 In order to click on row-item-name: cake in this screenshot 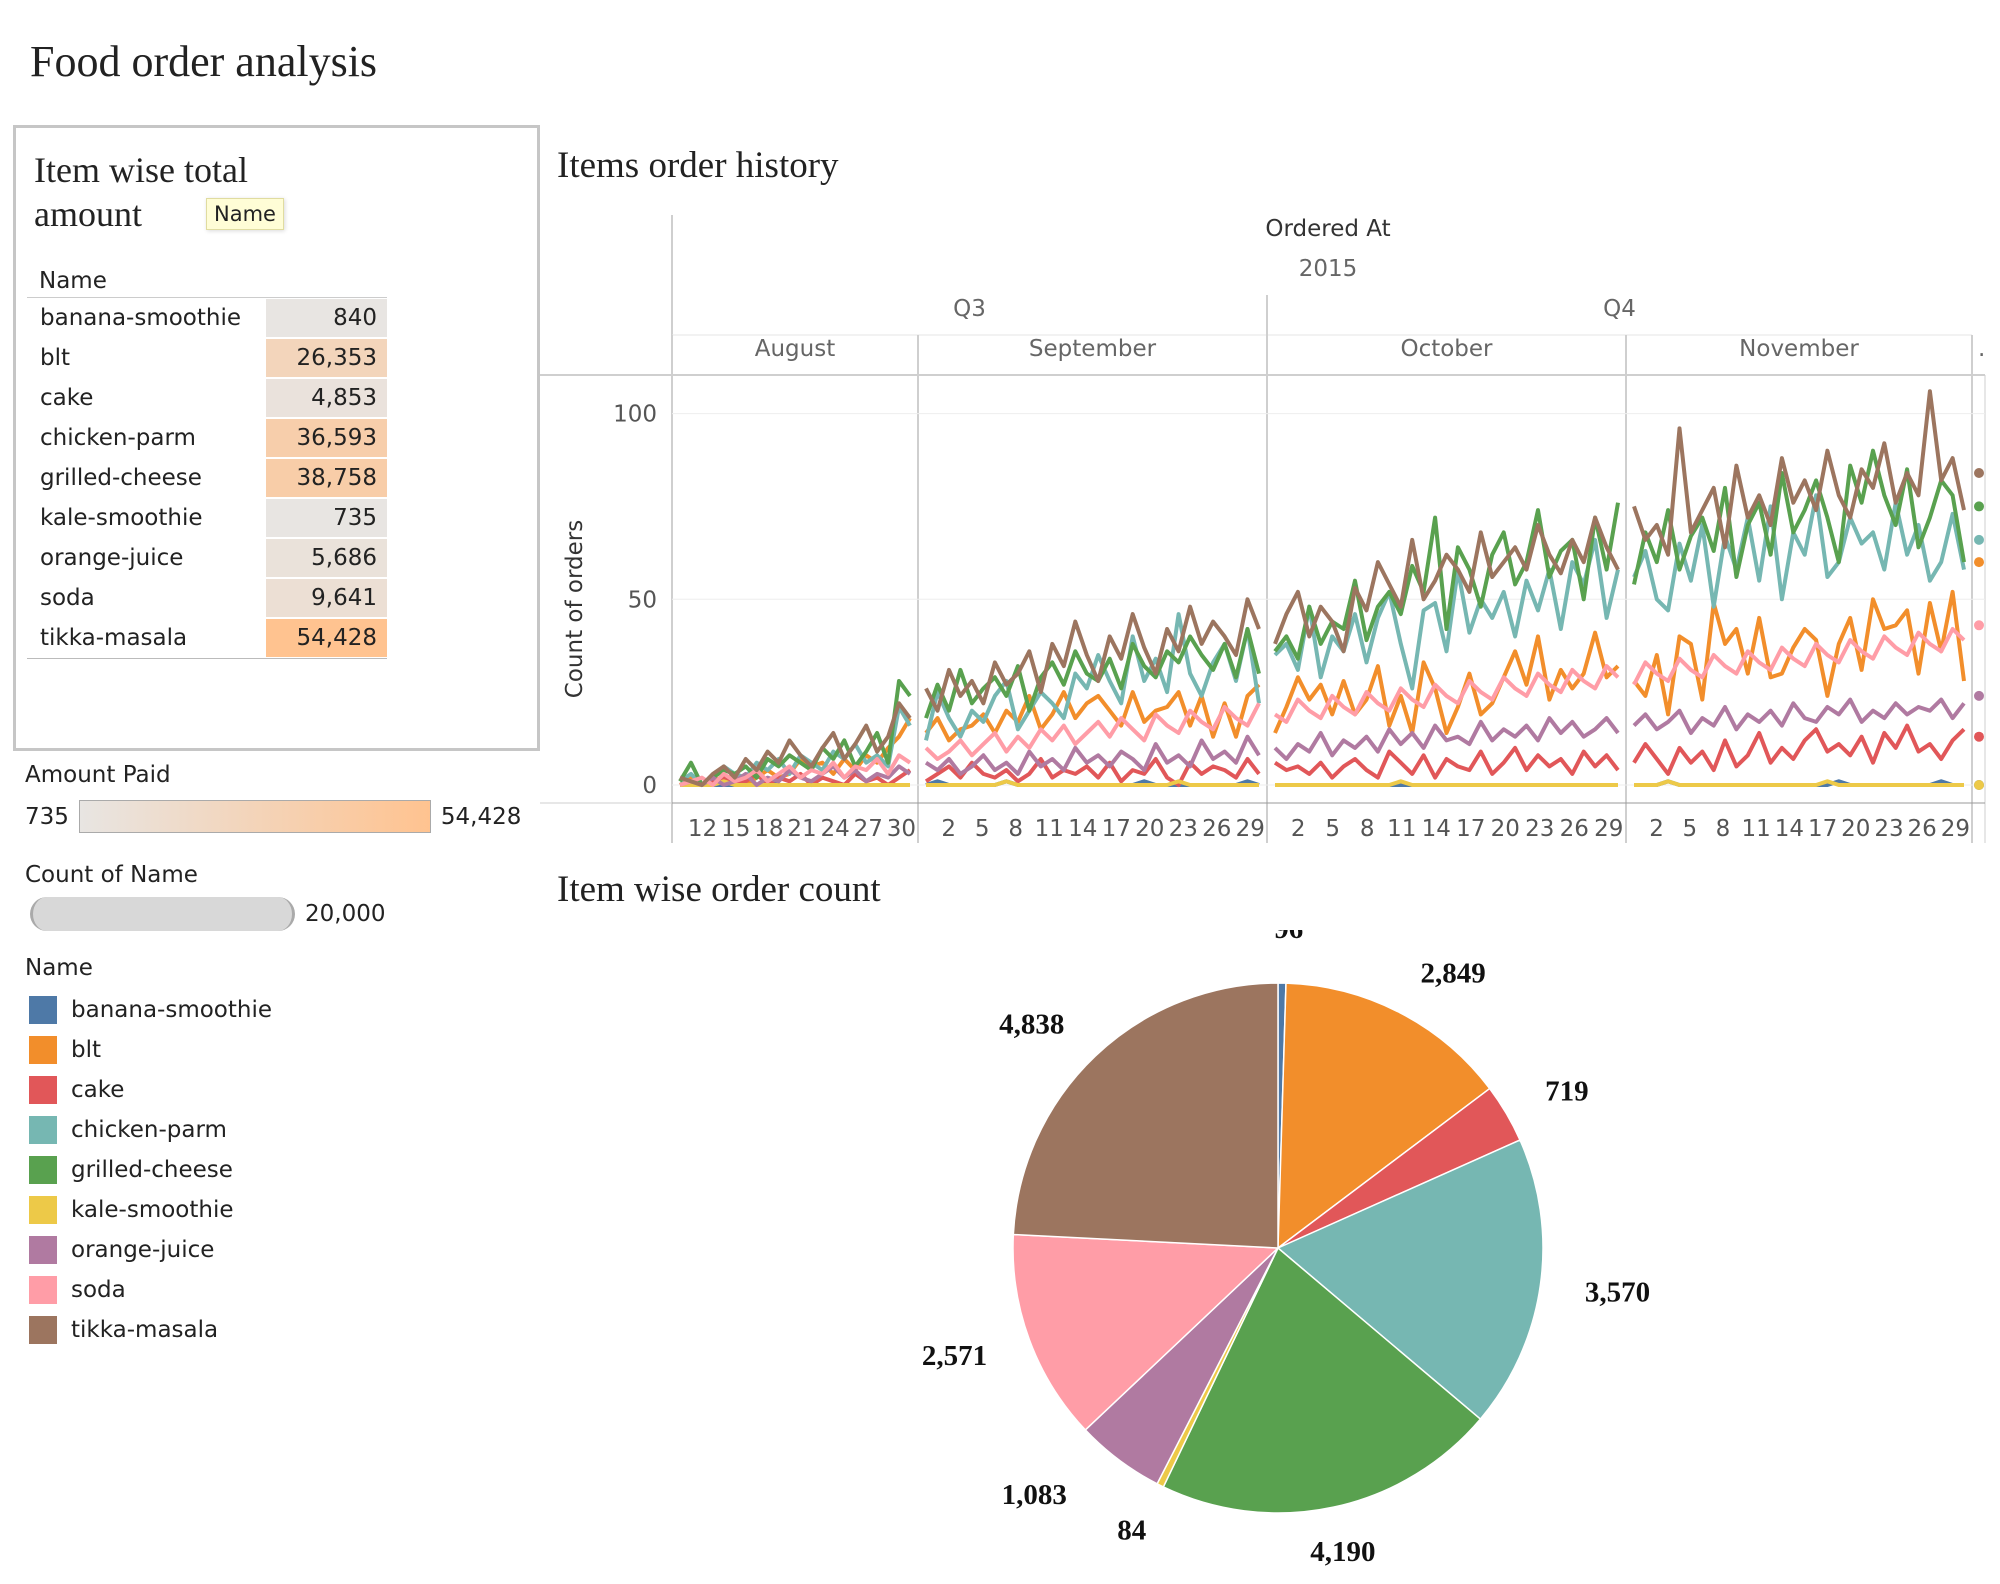, I will do `click(67, 398)`.